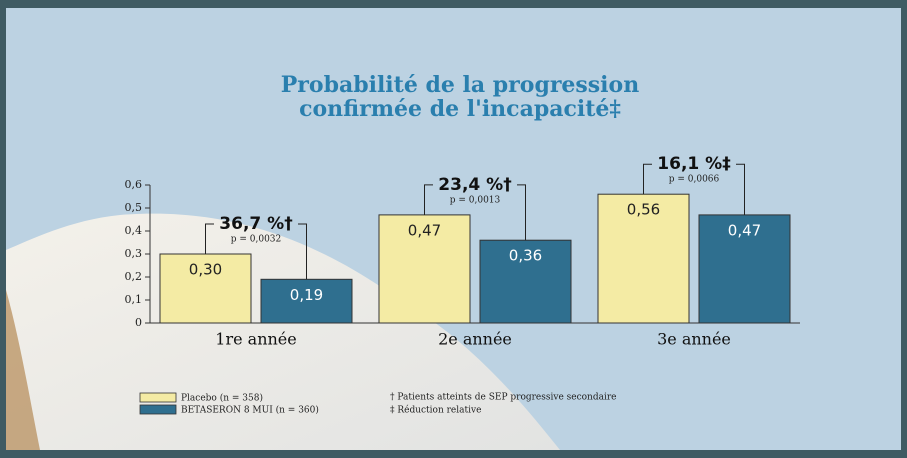 The width and height of the screenshot is (907, 458). I want to click on footnote: ‡ Réduction relative, so click(435, 410).